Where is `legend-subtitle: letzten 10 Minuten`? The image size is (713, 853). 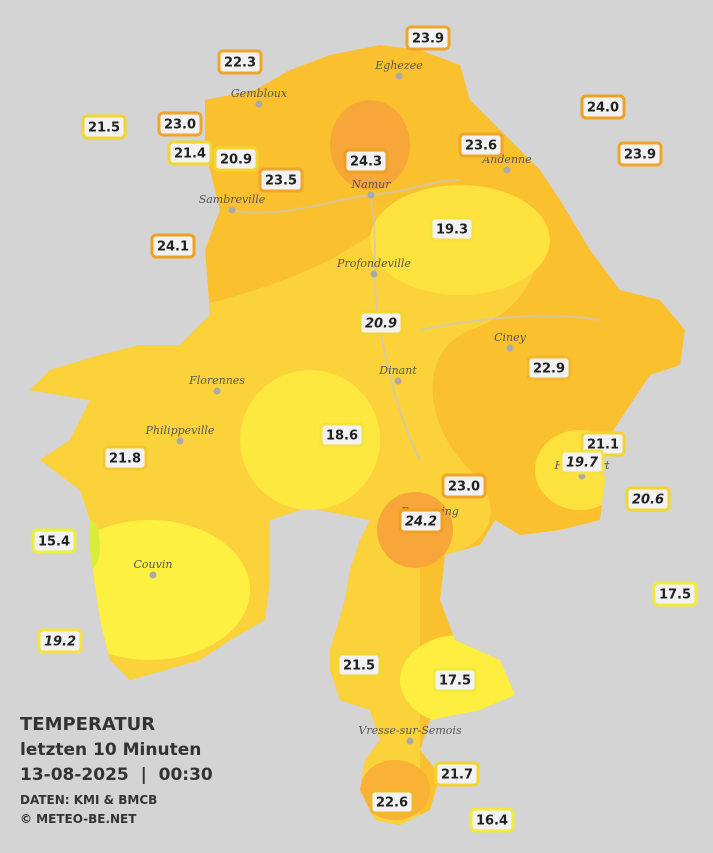 legend-subtitle: letzten 10 Minuten is located at coordinates (110, 750).